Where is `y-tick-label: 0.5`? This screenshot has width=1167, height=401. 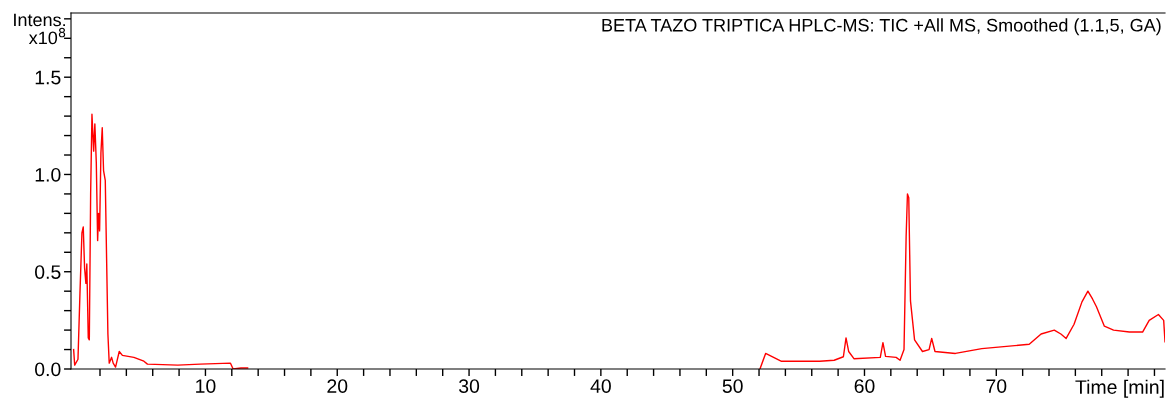 y-tick-label: 0.5 is located at coordinates (48, 272).